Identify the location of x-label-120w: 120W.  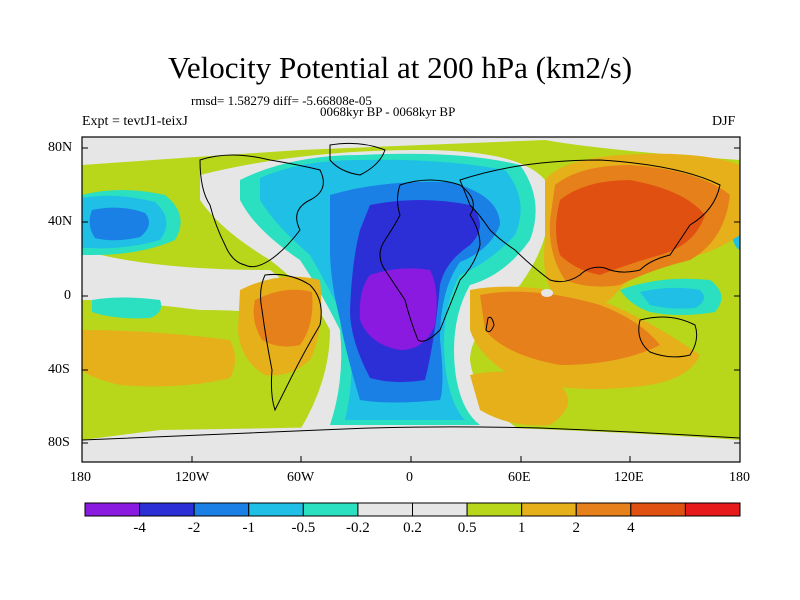
(192, 477).